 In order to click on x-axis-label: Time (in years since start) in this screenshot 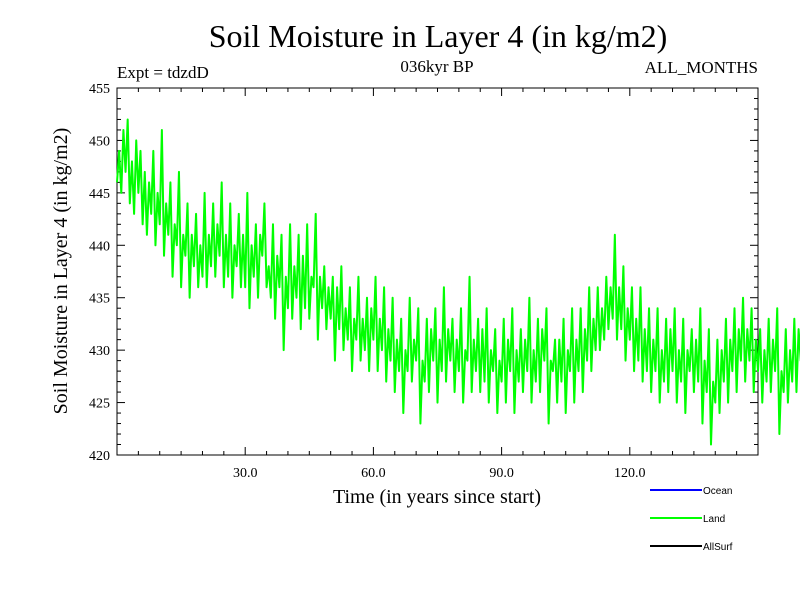, I will do `click(437, 497)`.